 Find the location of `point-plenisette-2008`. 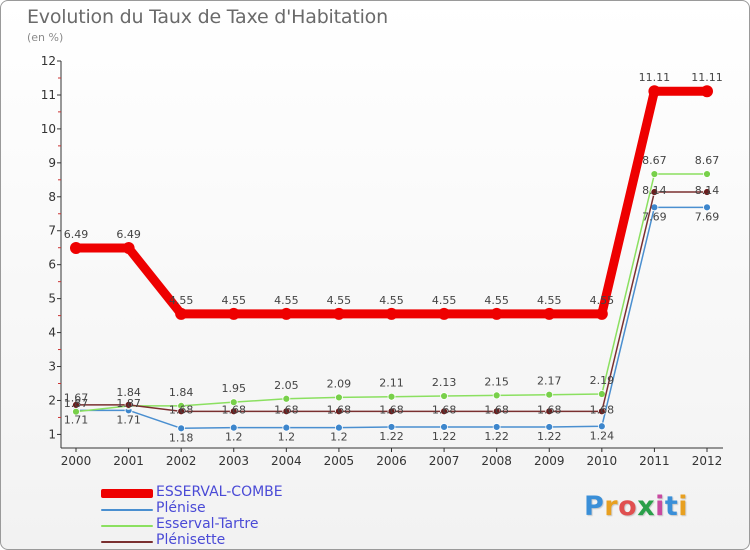

point-plenisette-2008 is located at coordinates (496, 411).